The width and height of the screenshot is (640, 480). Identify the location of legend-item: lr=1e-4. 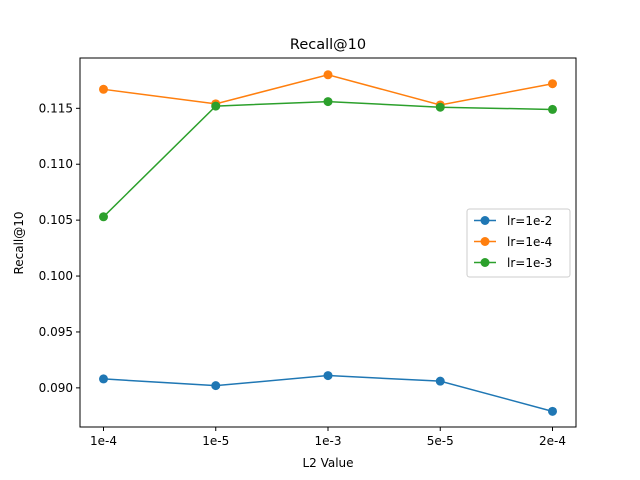
(513, 242).